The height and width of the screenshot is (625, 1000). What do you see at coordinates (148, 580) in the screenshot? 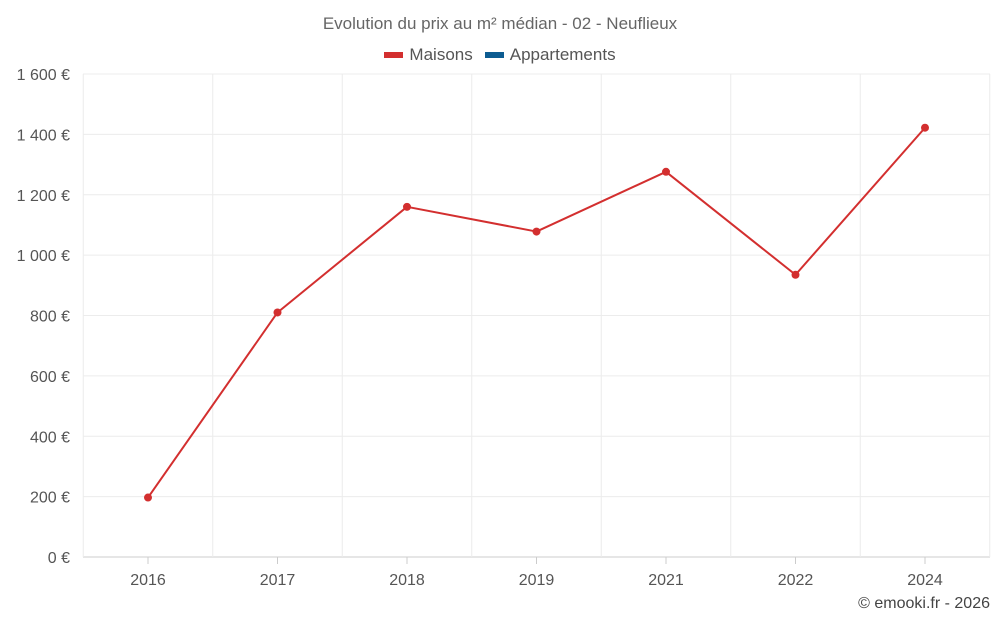
I see `x-tick-label: 2016` at bounding box center [148, 580].